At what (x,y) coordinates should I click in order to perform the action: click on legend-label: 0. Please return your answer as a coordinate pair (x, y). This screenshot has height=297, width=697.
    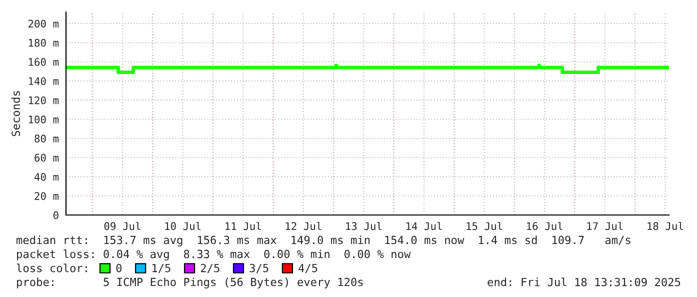
    Looking at the image, I should click on (119, 268).